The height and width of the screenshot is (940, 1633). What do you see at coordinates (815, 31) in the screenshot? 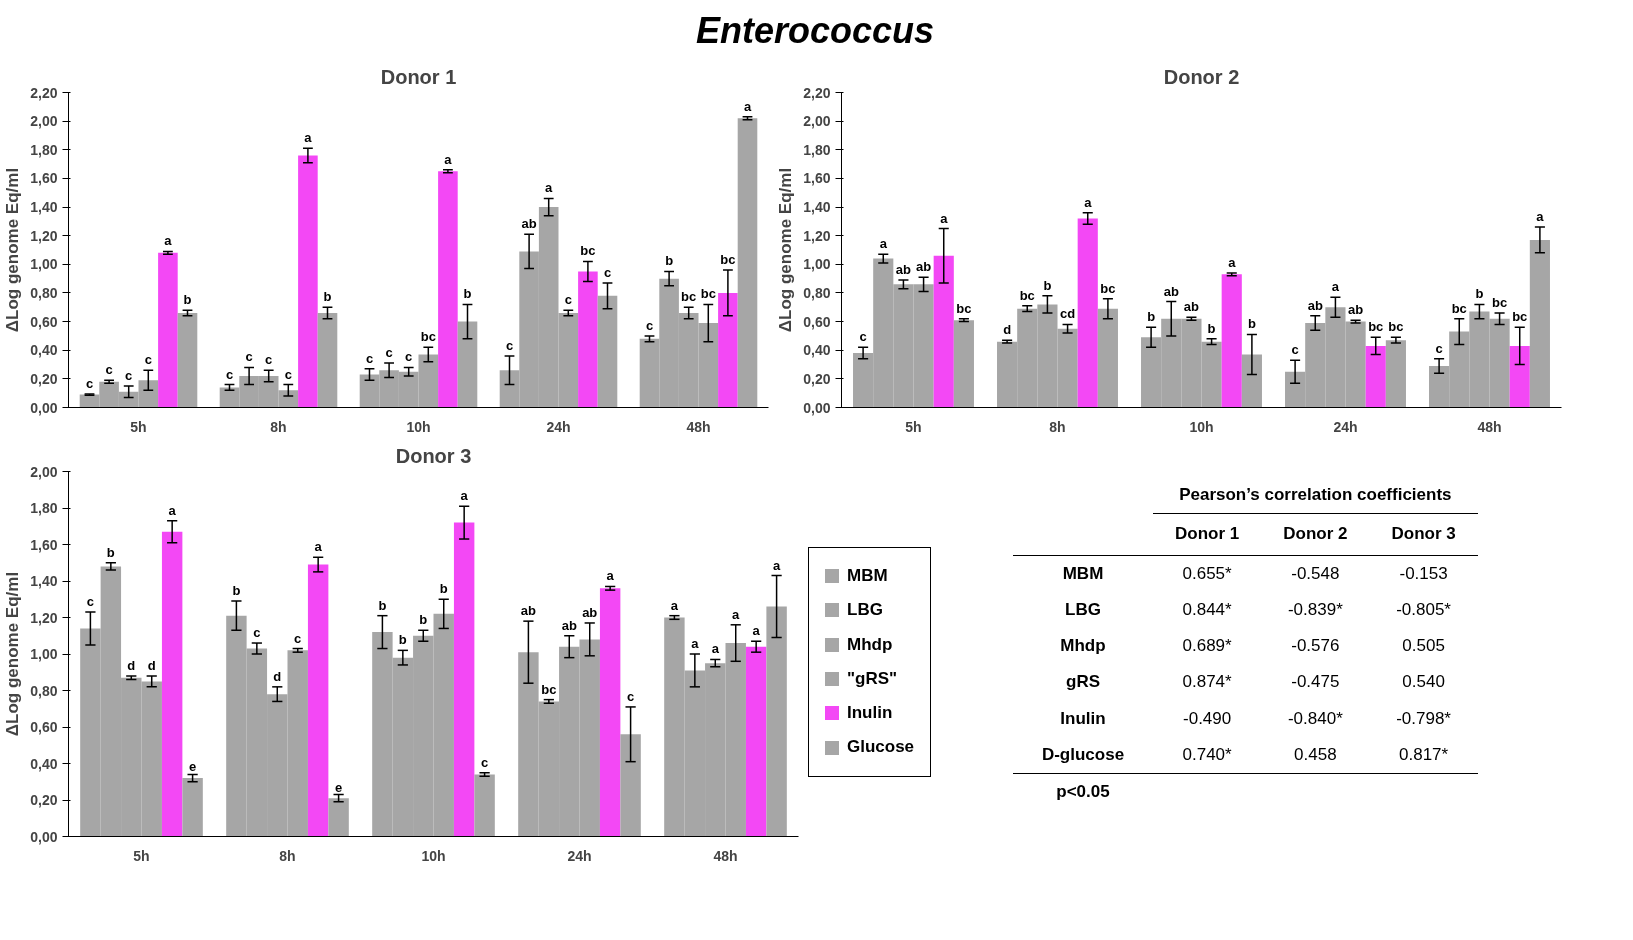
I see `text: Enterococcus` at bounding box center [815, 31].